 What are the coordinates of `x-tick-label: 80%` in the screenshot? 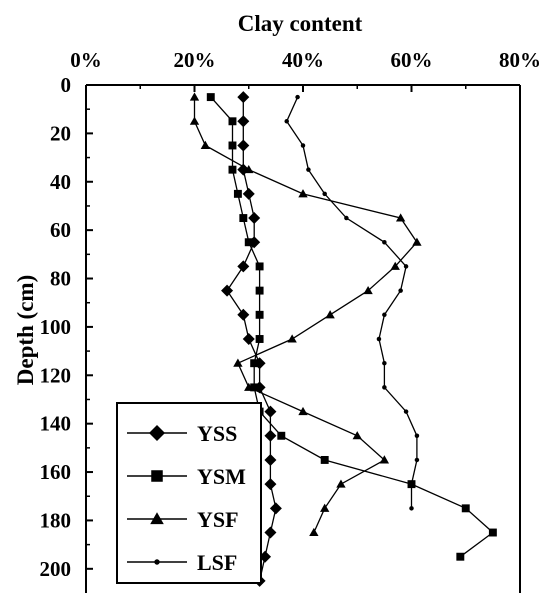 It's located at (520, 60).